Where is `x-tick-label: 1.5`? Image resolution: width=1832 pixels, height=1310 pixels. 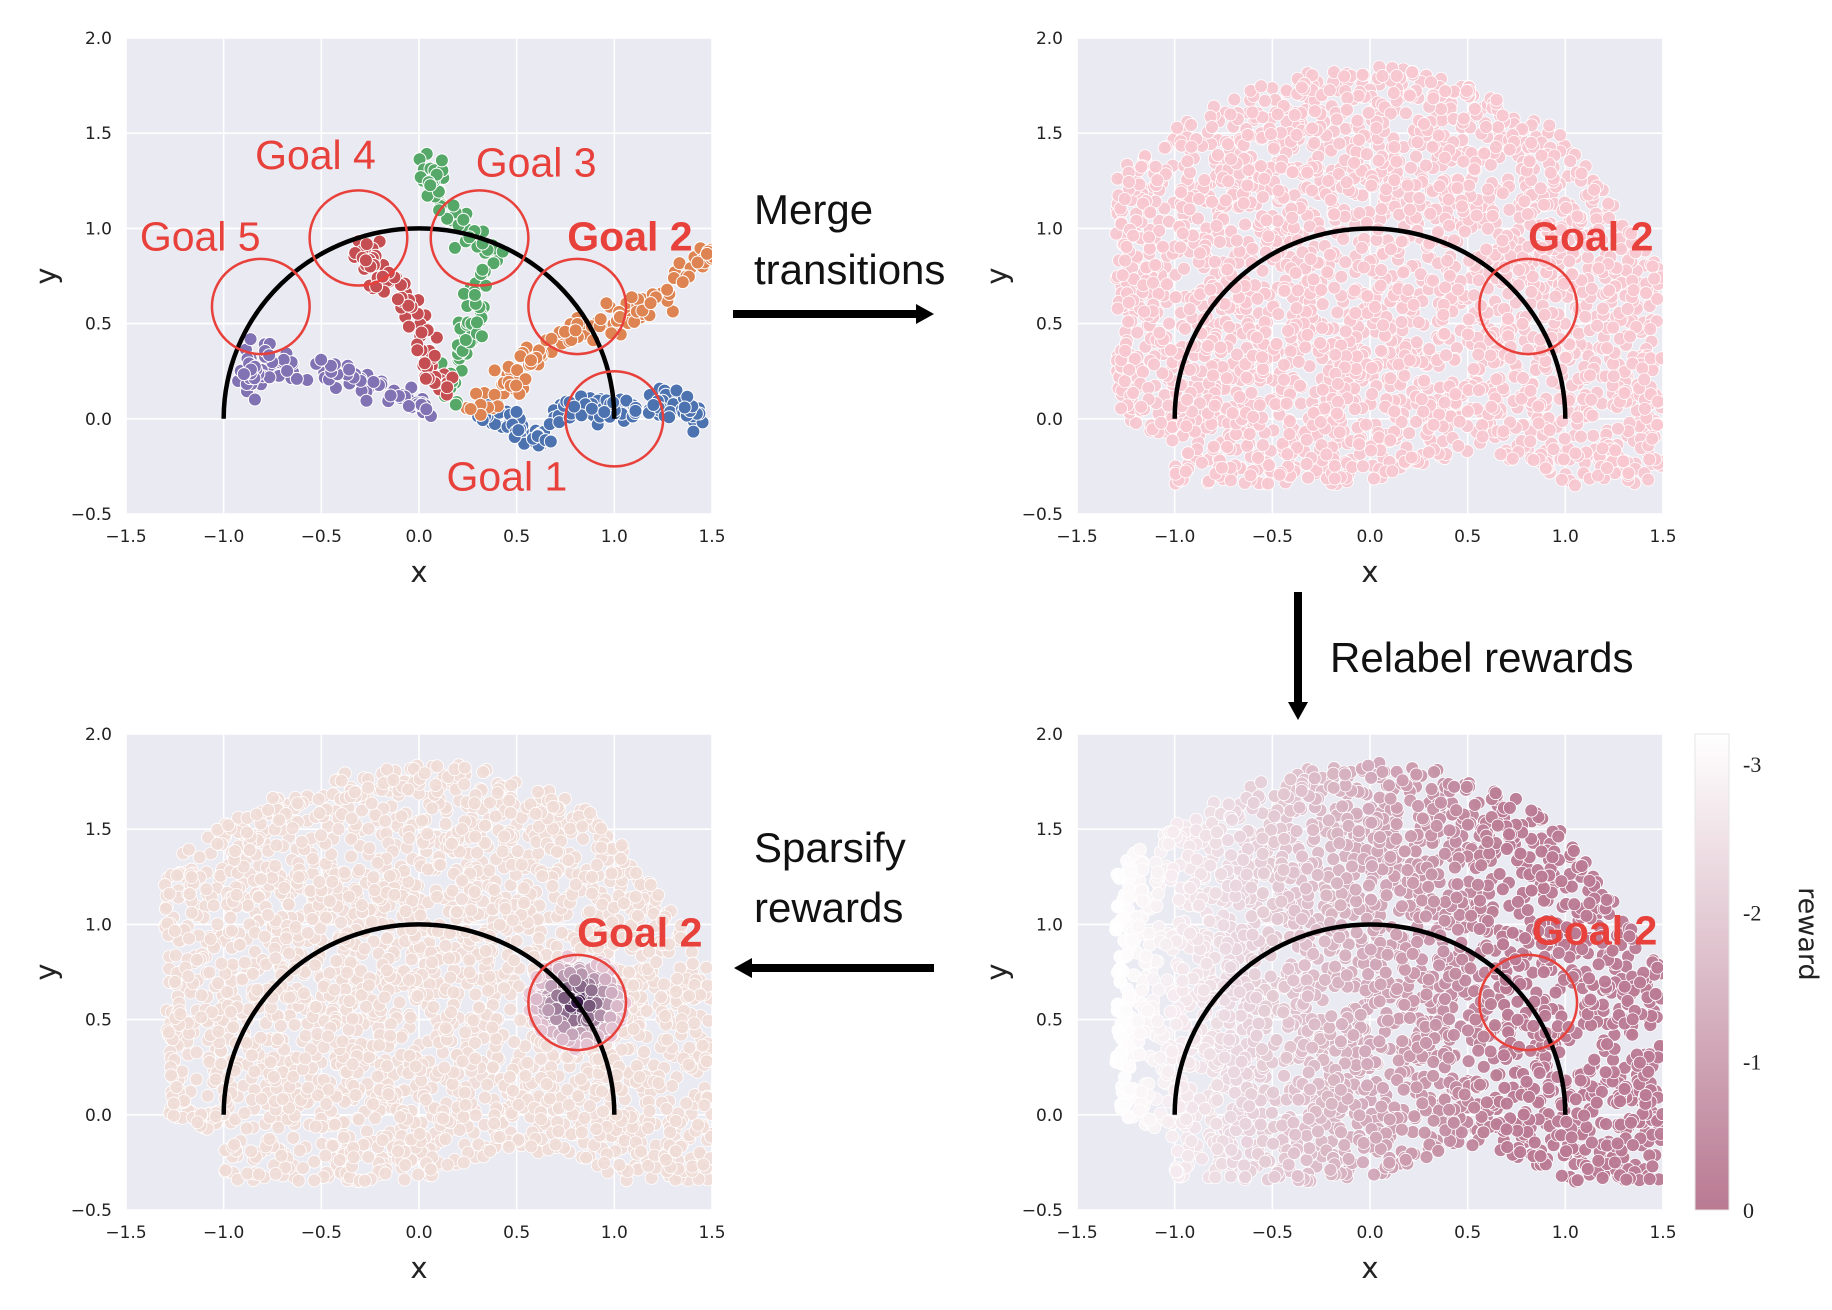
x-tick-label: 1.5 is located at coordinates (1662, 537).